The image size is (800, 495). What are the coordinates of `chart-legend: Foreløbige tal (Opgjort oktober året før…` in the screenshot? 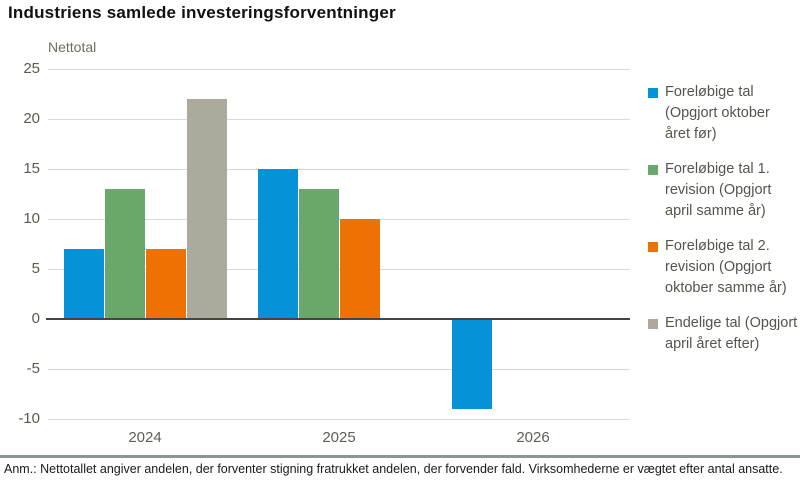 It's located at (723, 225).